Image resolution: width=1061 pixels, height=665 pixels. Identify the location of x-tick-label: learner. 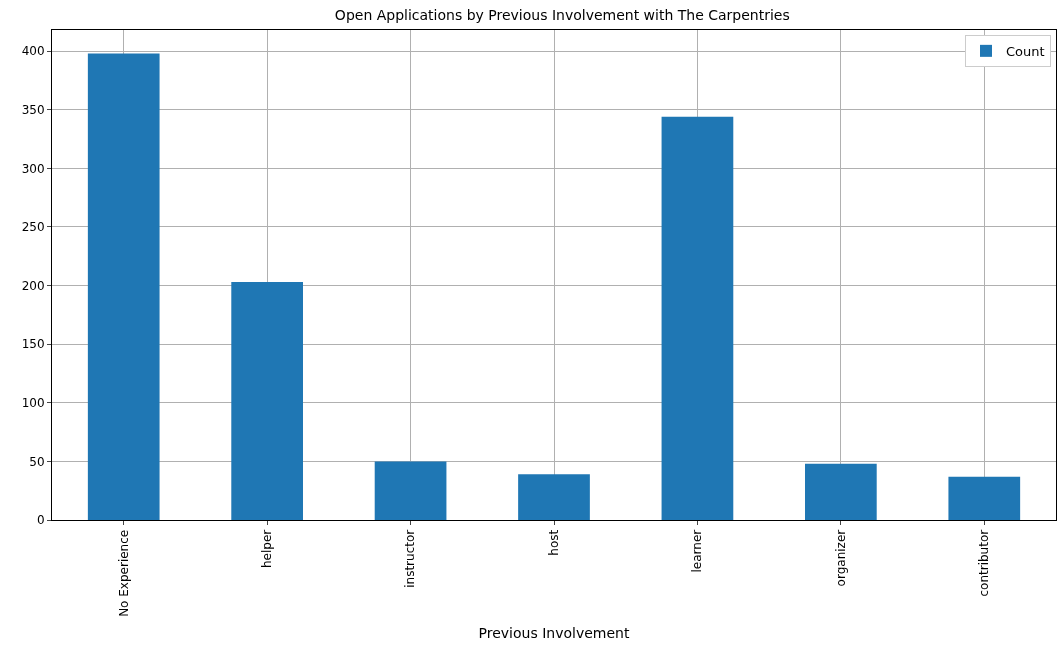
(697, 551).